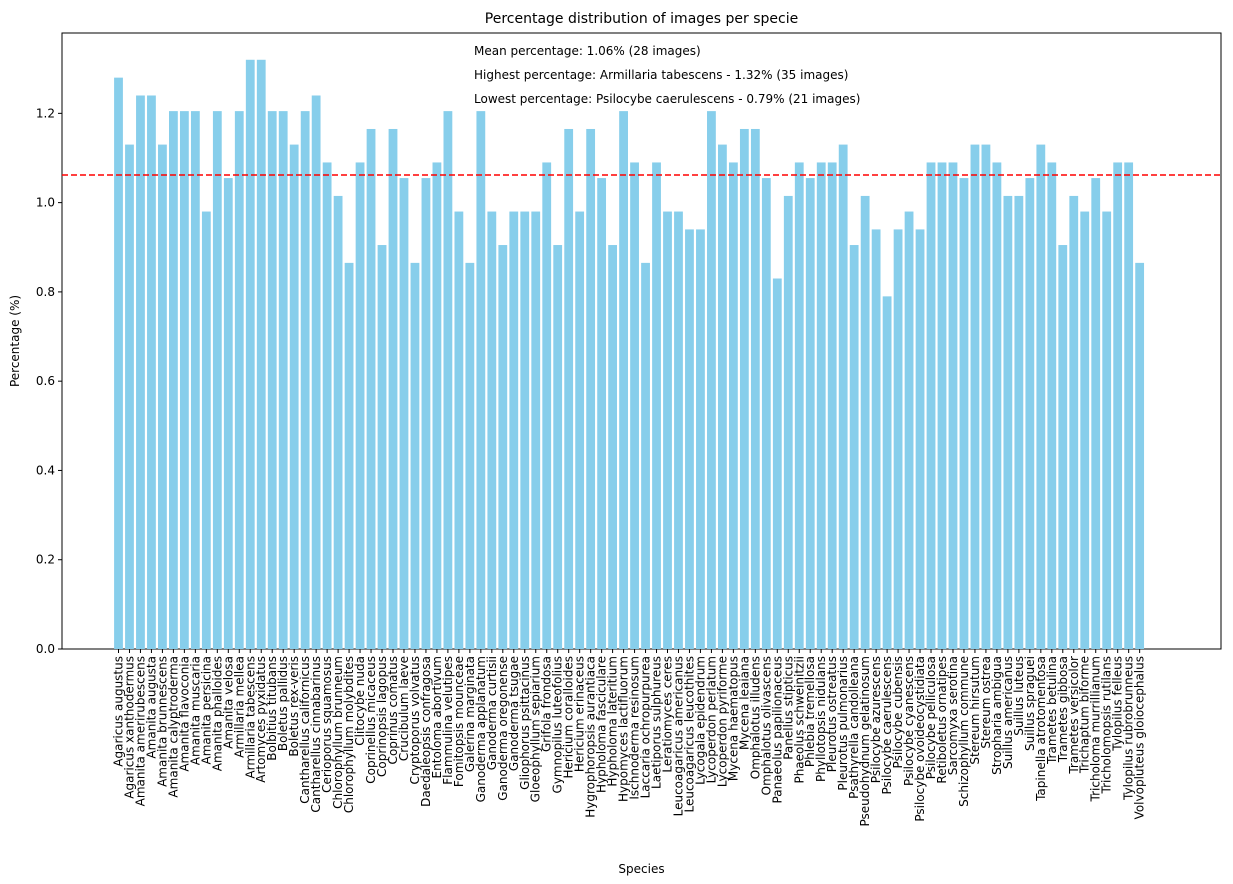 The image size is (1233, 884). Describe the element at coordinates (349, 734) in the screenshot. I see `x-tick-label: Chlorophyllum molybdites` at that location.